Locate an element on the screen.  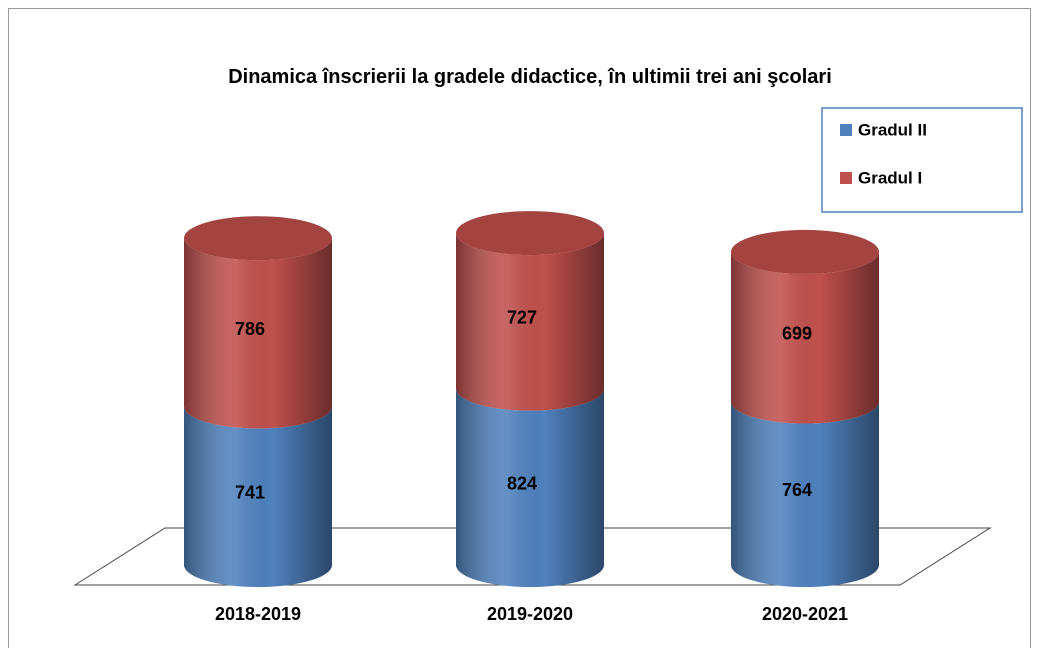
data-label: 741 is located at coordinates (250, 492).